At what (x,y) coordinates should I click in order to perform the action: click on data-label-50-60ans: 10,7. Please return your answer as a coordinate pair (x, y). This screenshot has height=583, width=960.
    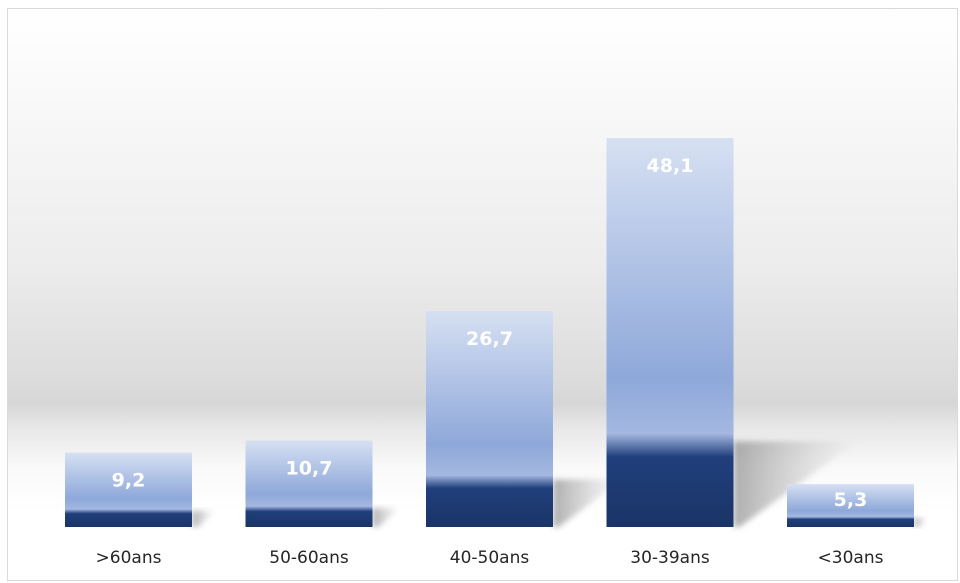
    Looking at the image, I should click on (309, 468).